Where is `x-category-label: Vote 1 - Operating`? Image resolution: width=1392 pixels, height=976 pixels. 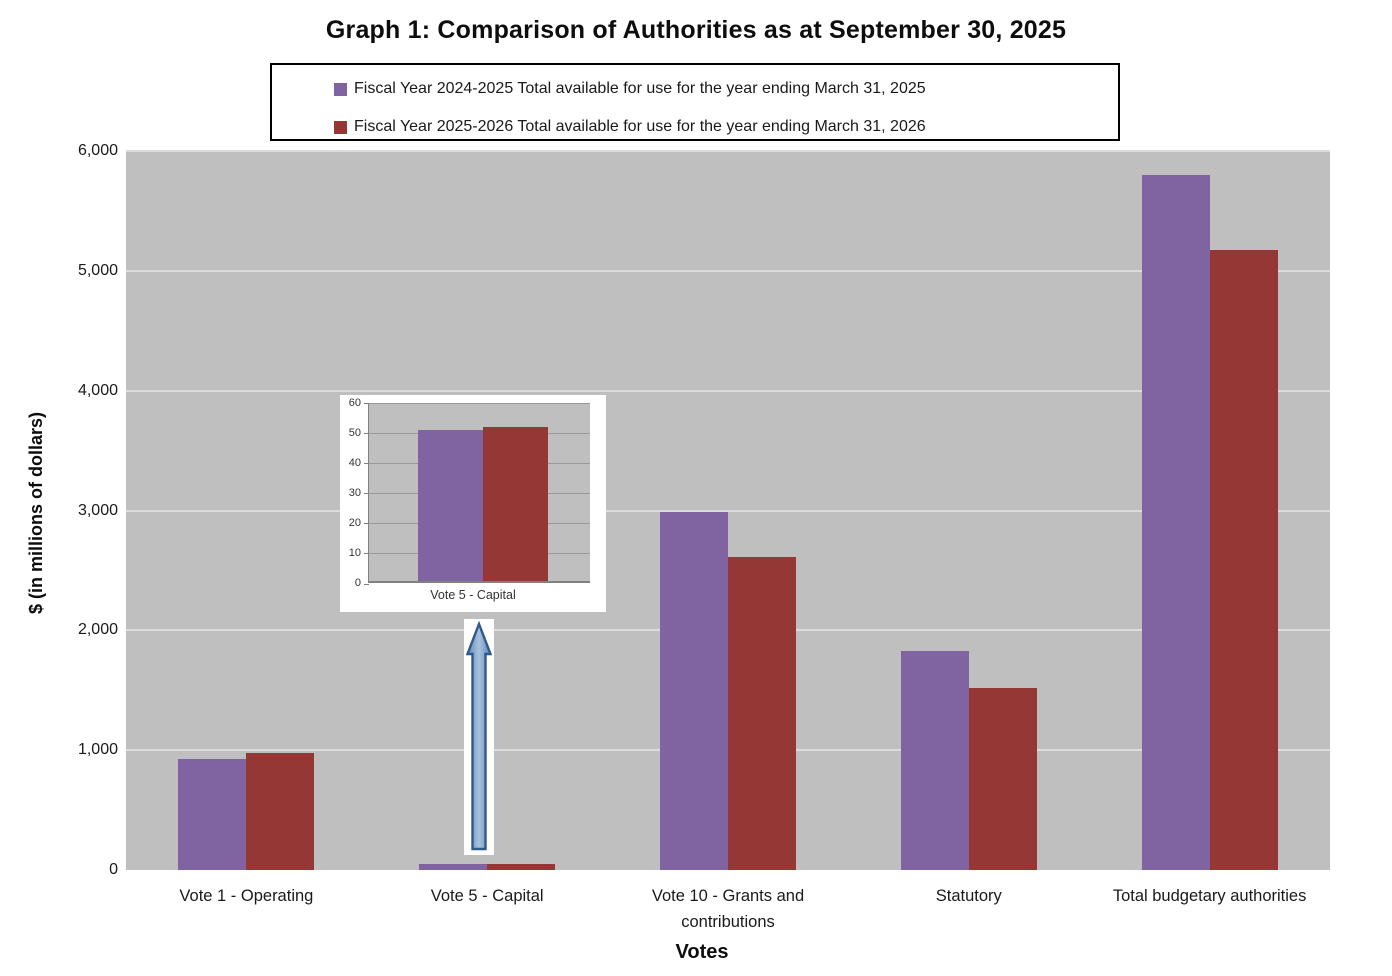
x-category-label: Vote 1 - Operating is located at coordinates (246, 896).